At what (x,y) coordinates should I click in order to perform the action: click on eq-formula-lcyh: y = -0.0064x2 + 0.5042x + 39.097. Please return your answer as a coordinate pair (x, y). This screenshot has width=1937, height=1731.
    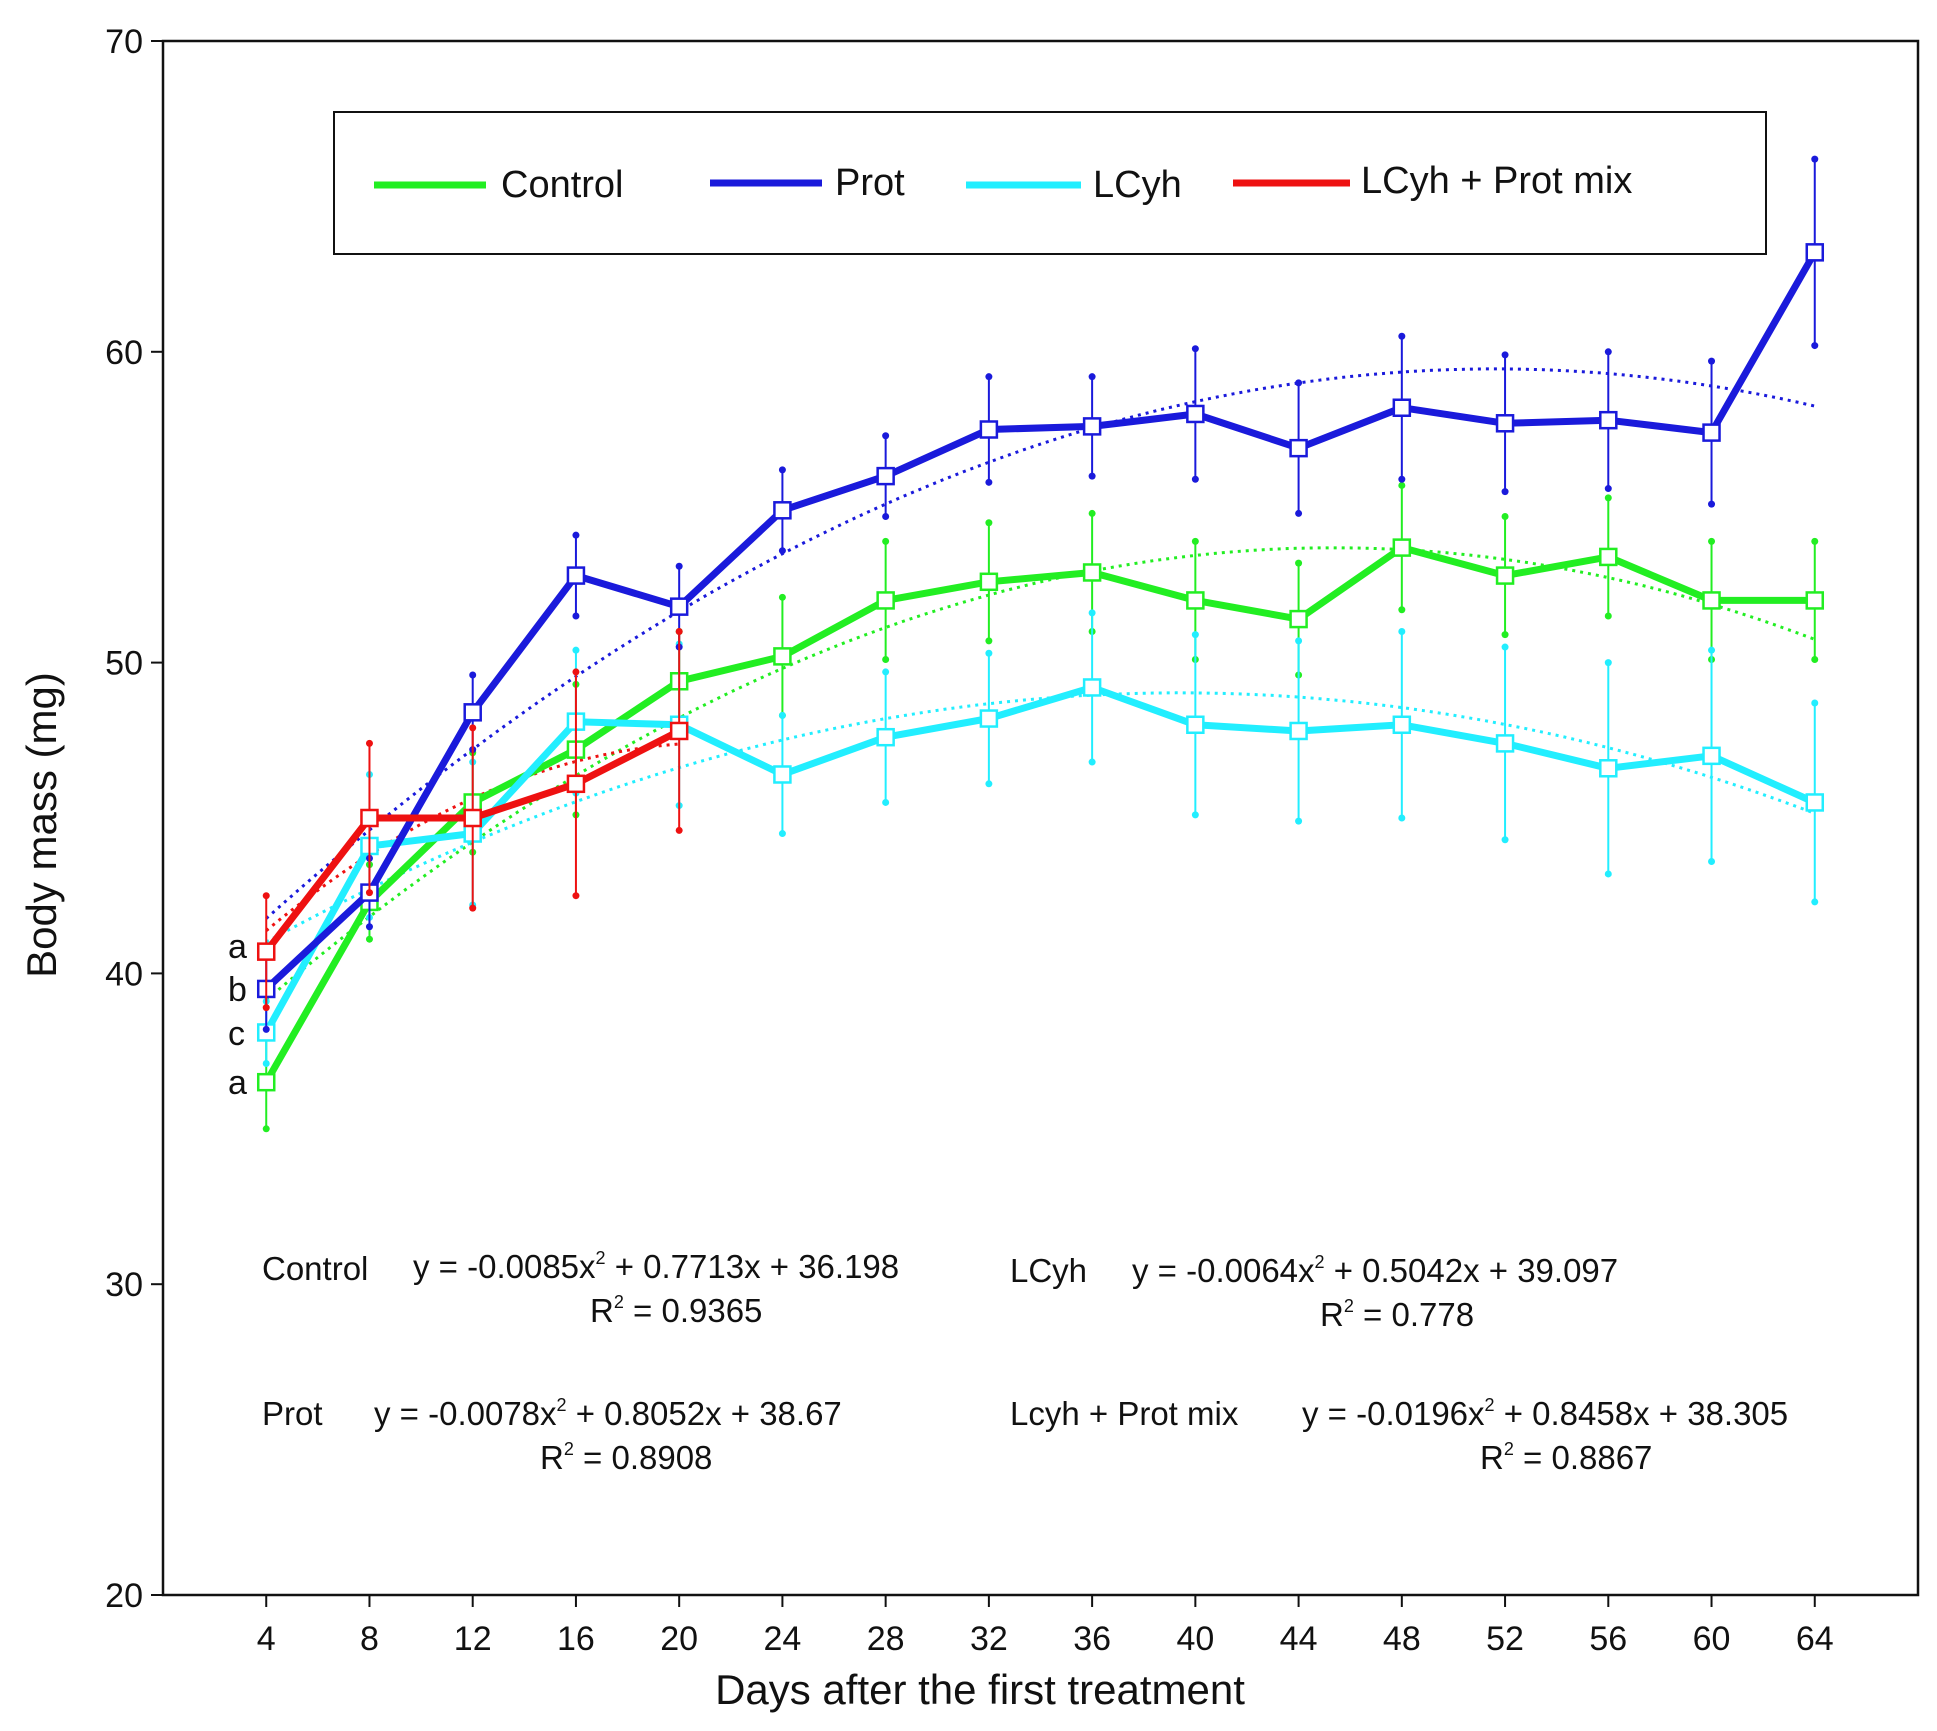
    Looking at the image, I should click on (1375, 1270).